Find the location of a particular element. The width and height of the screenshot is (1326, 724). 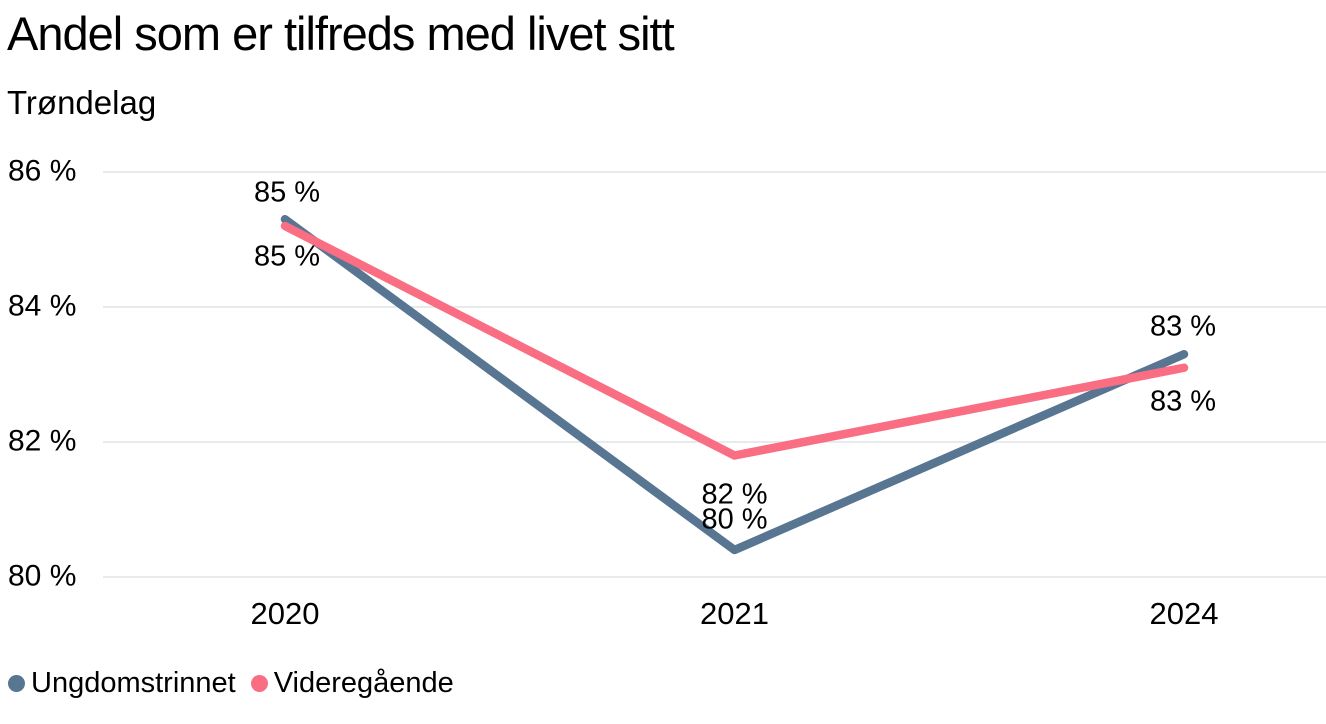

legend-label: Videregående is located at coordinates (363, 683).